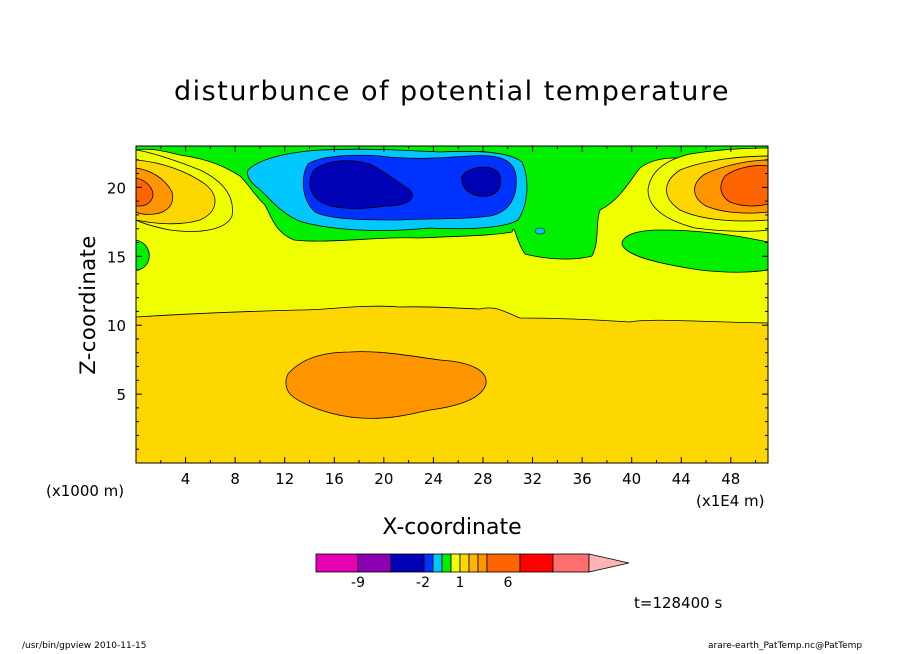 The width and height of the screenshot is (904, 654). What do you see at coordinates (452, 91) in the screenshot?
I see `chart-title: disturbunce of potential temperature` at bounding box center [452, 91].